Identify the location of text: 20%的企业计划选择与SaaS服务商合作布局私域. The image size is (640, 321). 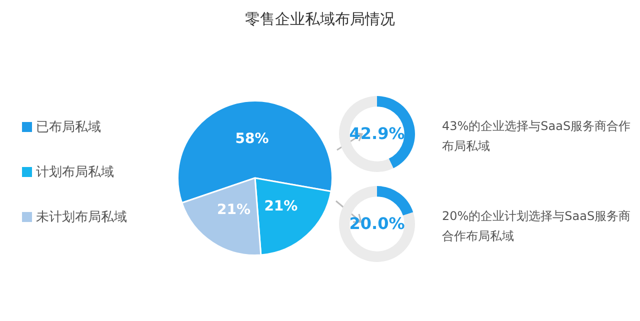
(537, 226).